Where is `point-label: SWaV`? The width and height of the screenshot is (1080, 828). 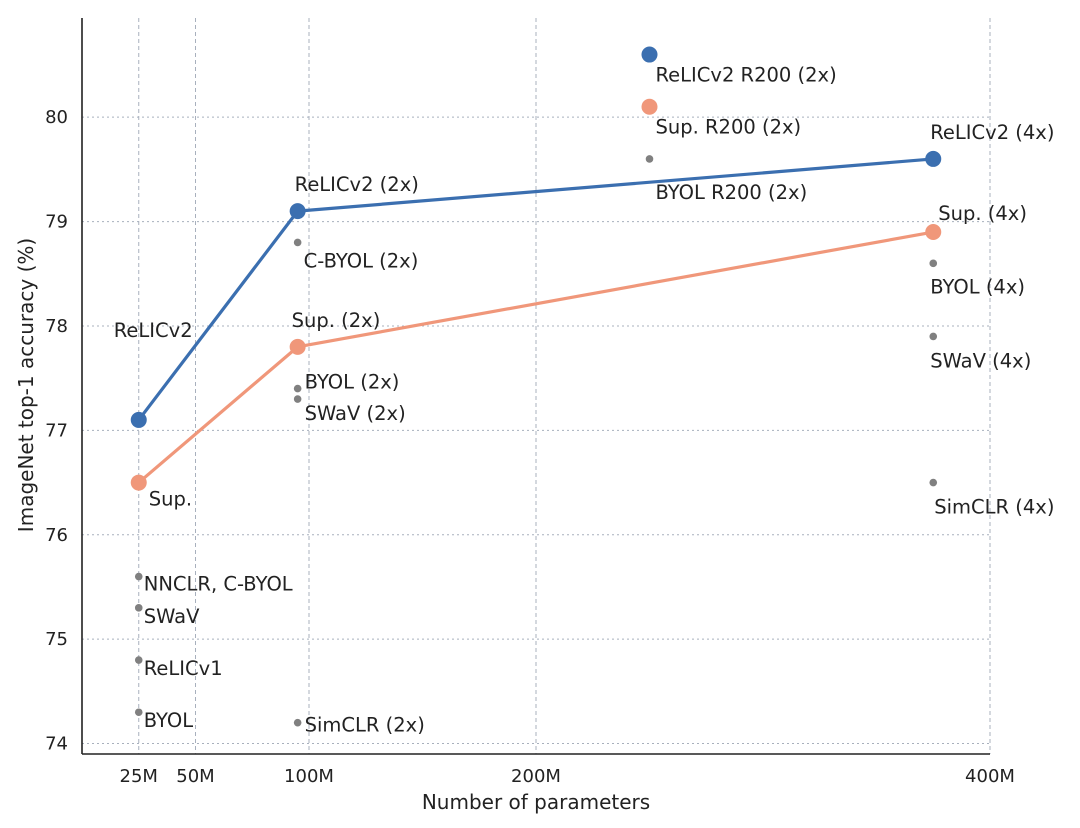 point-label: SWaV is located at coordinates (172, 616).